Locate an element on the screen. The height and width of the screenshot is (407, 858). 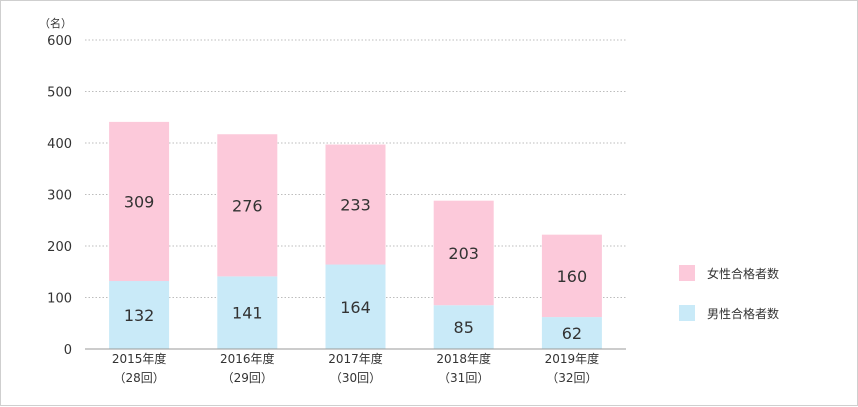
data-label: 132 is located at coordinates (139, 315).